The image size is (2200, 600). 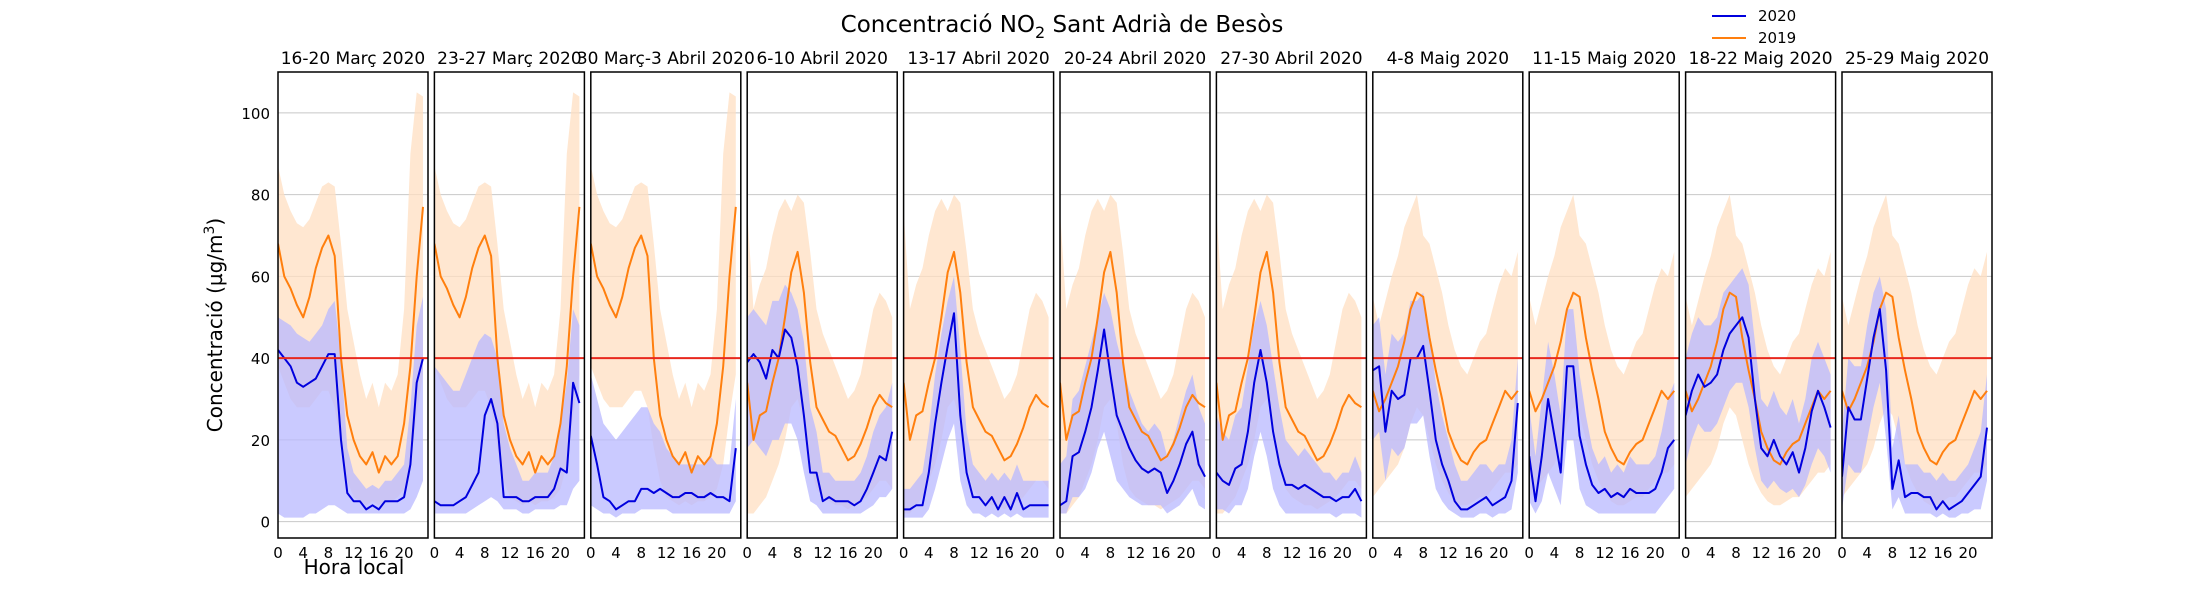 I want to click on panel: 16-20 Març 2020 0 4 8 12 16 20, so click(x=351, y=305).